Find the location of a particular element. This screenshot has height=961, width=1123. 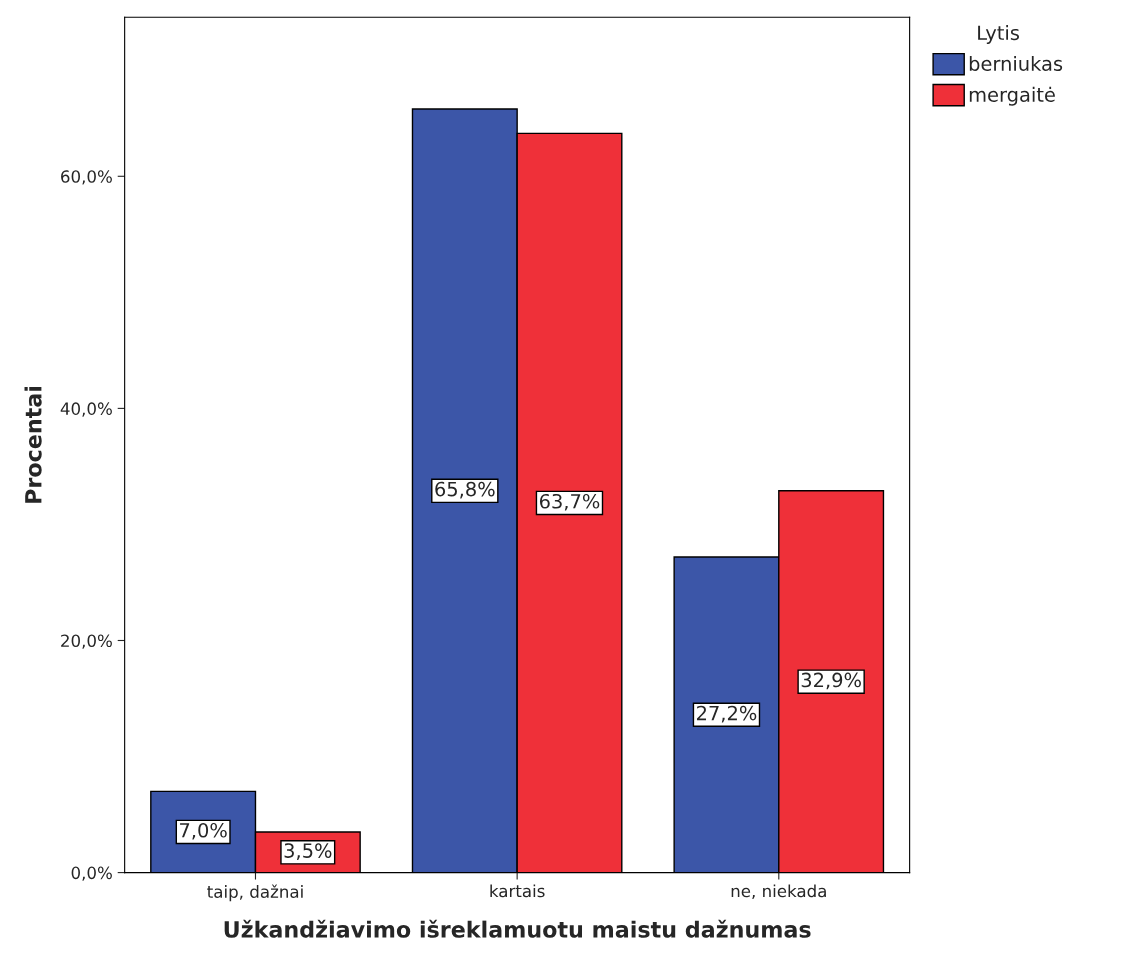

legend-label: mergaitė is located at coordinates (1012, 96).